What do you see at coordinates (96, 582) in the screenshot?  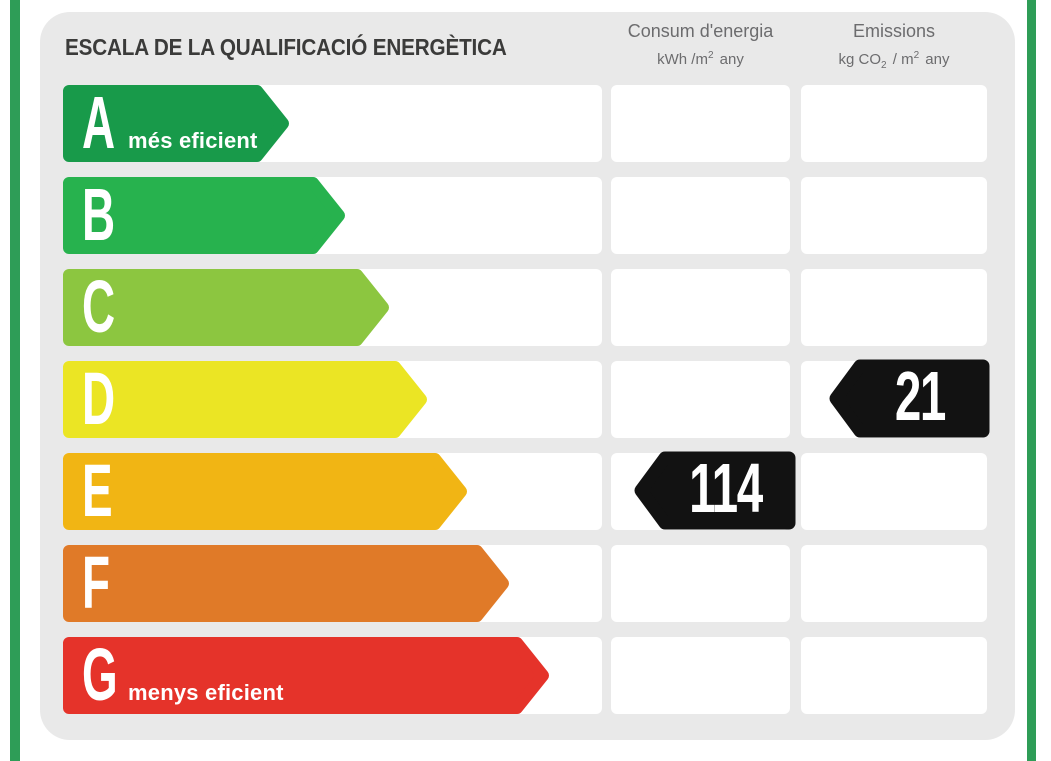 I see `rating-letter: F` at bounding box center [96, 582].